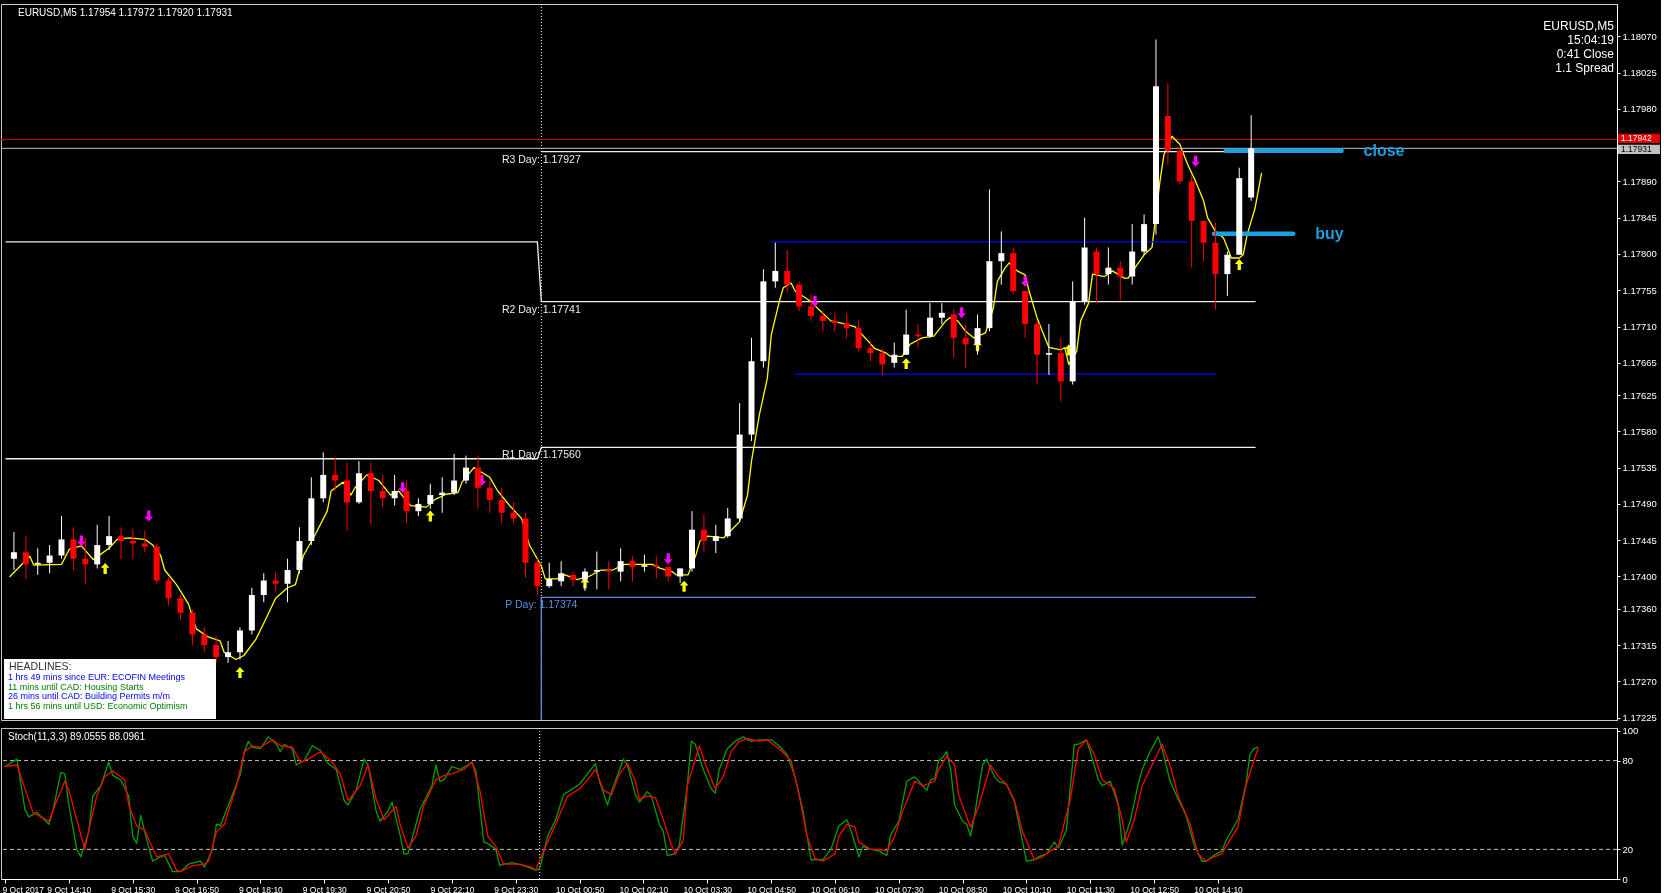 Image resolution: width=1664 pixels, height=893 pixels. What do you see at coordinates (89, 696) in the screenshot?
I see `annotation: 26 mins until CAD: Building Permits m/m` at bounding box center [89, 696].